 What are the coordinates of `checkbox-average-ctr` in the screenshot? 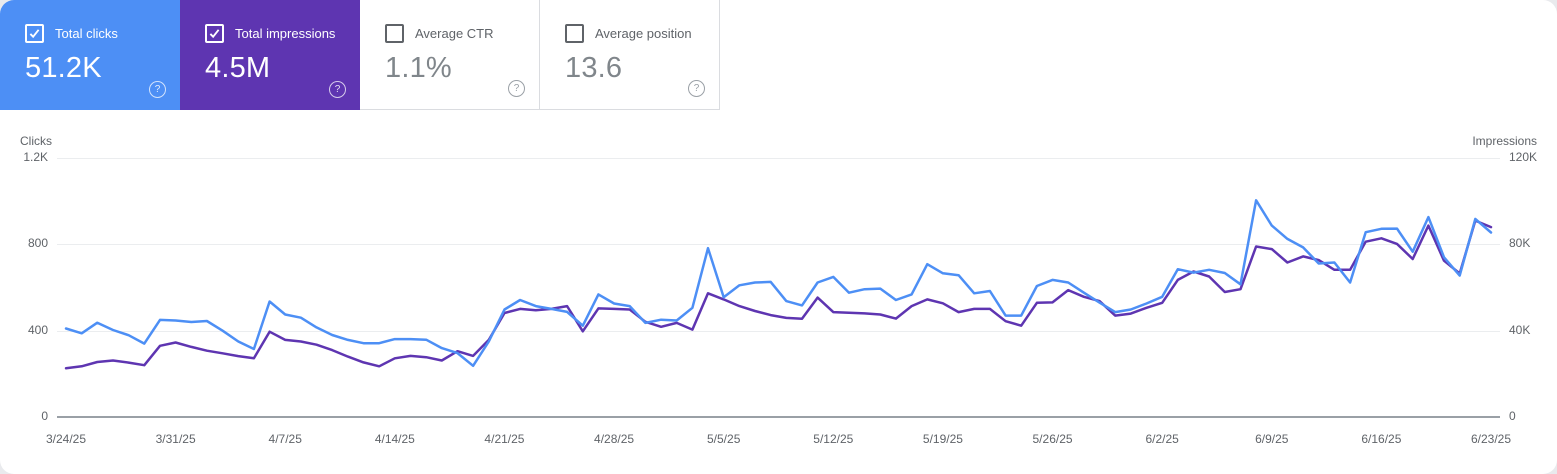 It's located at (394, 33).